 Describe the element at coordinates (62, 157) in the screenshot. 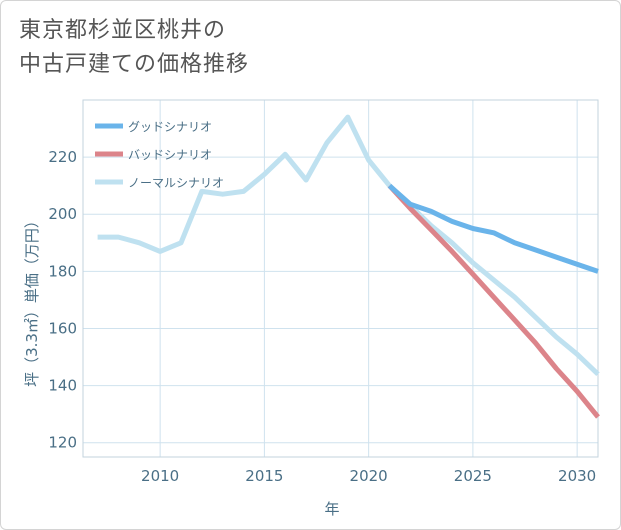

I see `y-tick-label: 220` at that location.